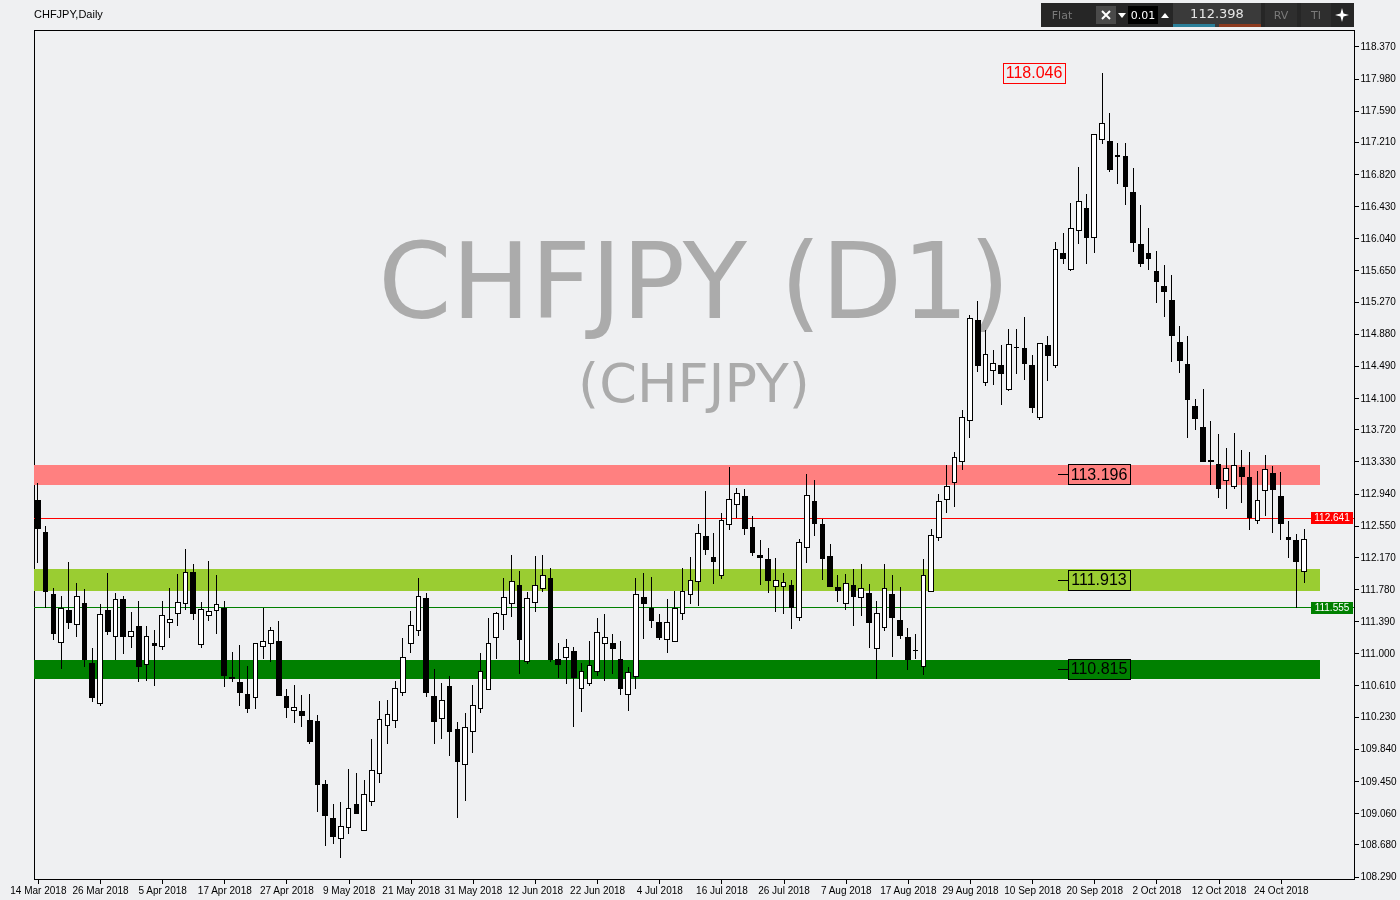 This screenshot has height=900, width=1400. Describe the element at coordinates (1378, 334) in the screenshot. I see `y-tick-label: 114.880` at that location.